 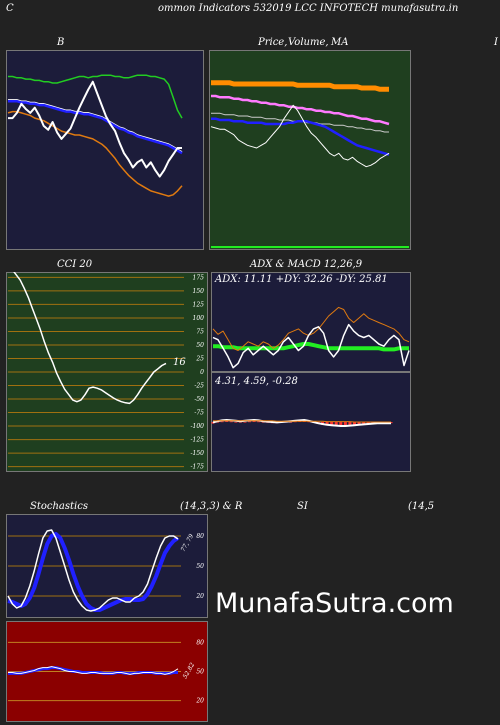 I want to click on adx-macd-title: ADX & MACD 12,26,9, so click(x=306, y=264).